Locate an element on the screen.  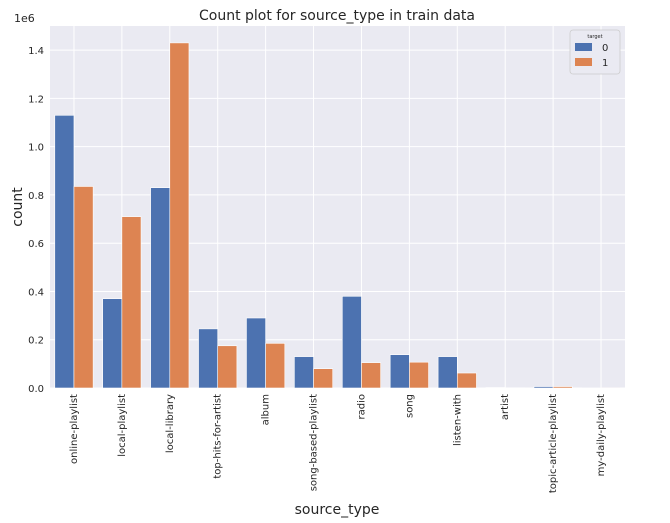
legend-label-1: 1 is located at coordinates (605, 63).